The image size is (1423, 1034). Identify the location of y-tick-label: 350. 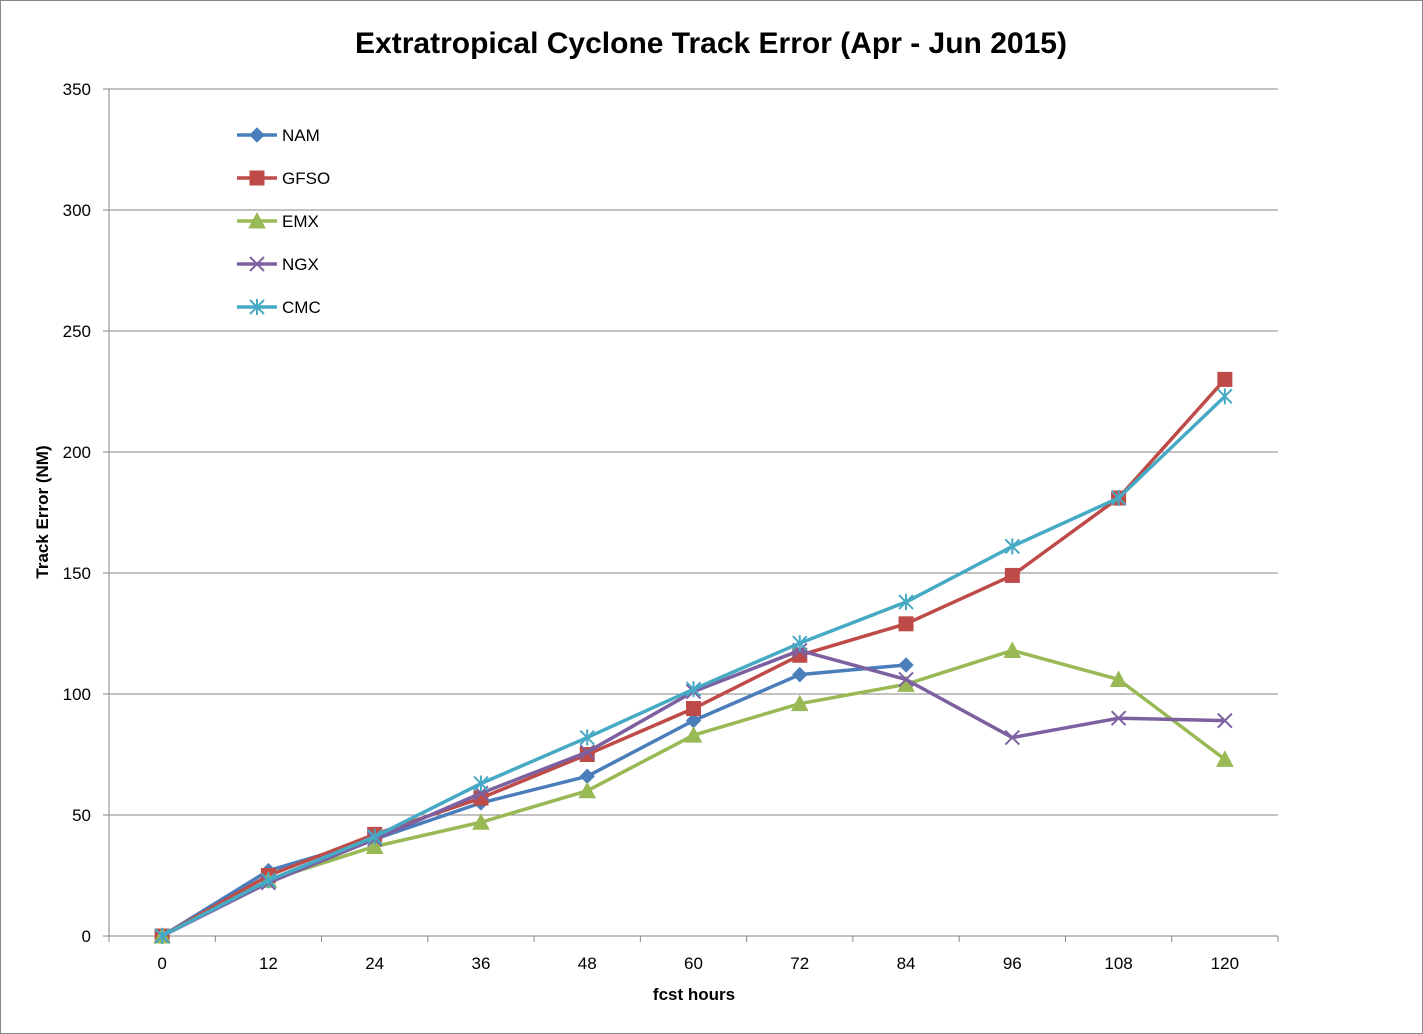
(77, 89).